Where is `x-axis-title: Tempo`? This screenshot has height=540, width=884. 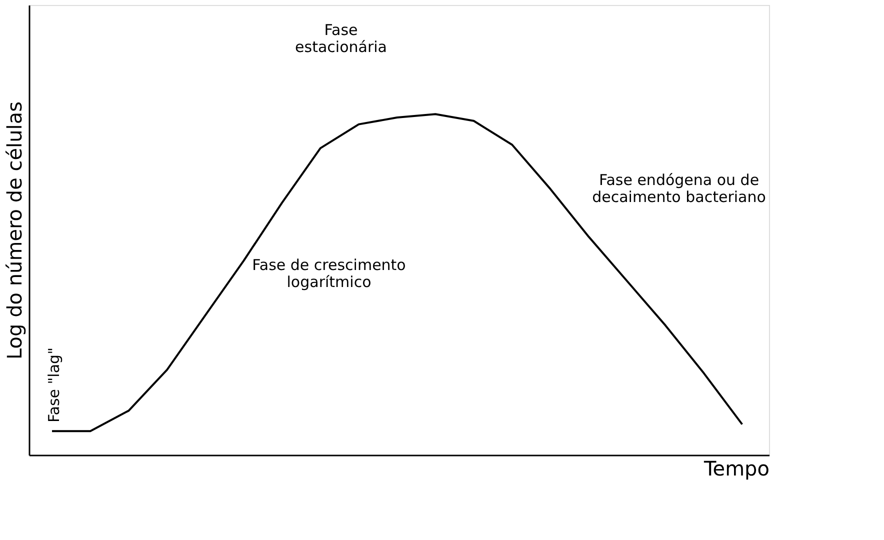 x-axis-title: Tempo is located at coordinates (736, 468).